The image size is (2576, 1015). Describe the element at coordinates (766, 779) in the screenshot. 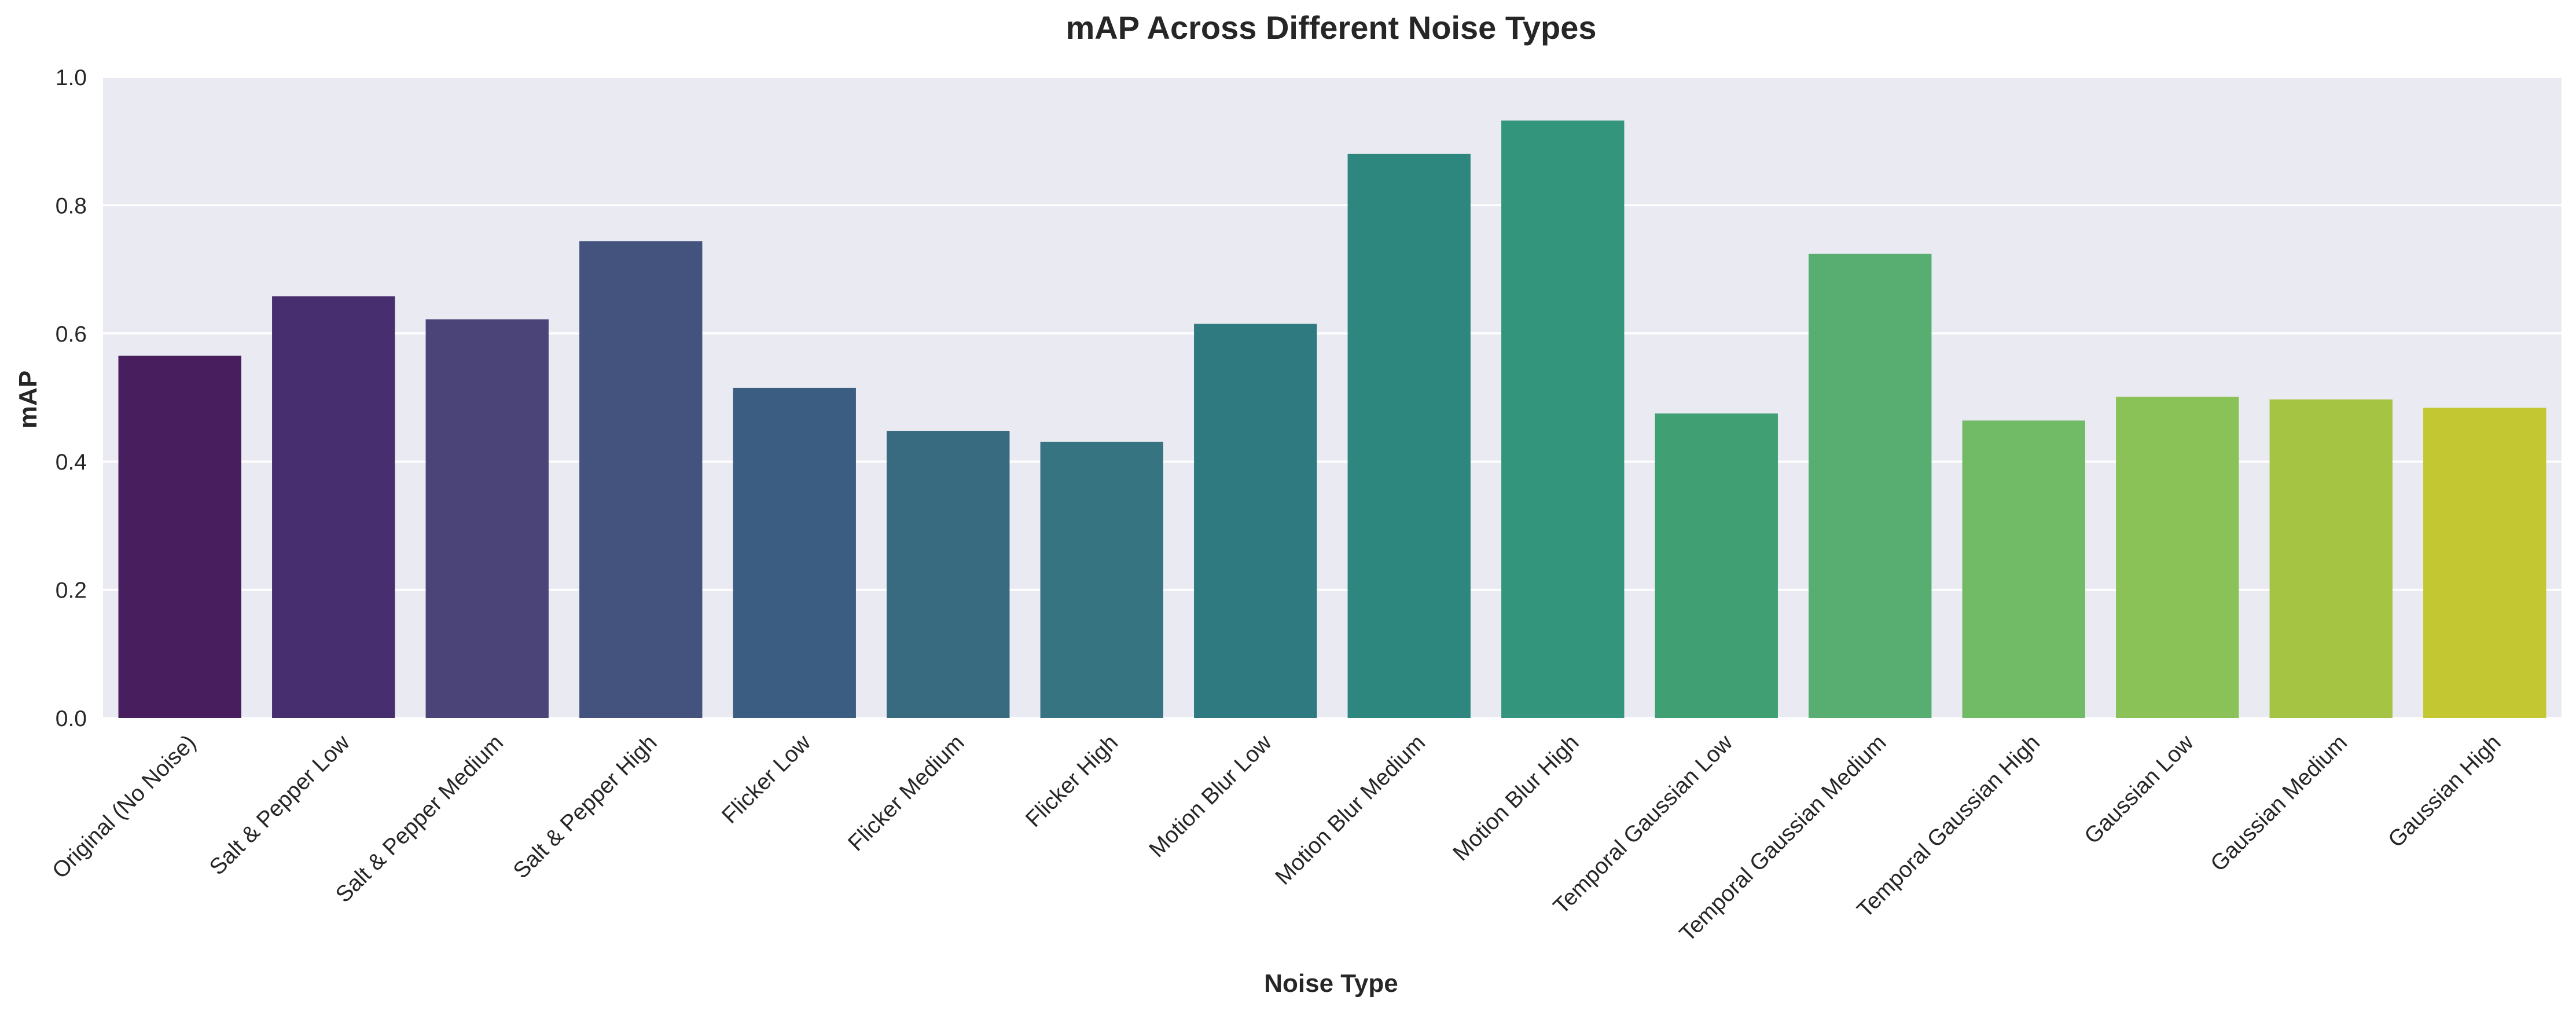

I see `x-tick-label: Flicker Low` at that location.